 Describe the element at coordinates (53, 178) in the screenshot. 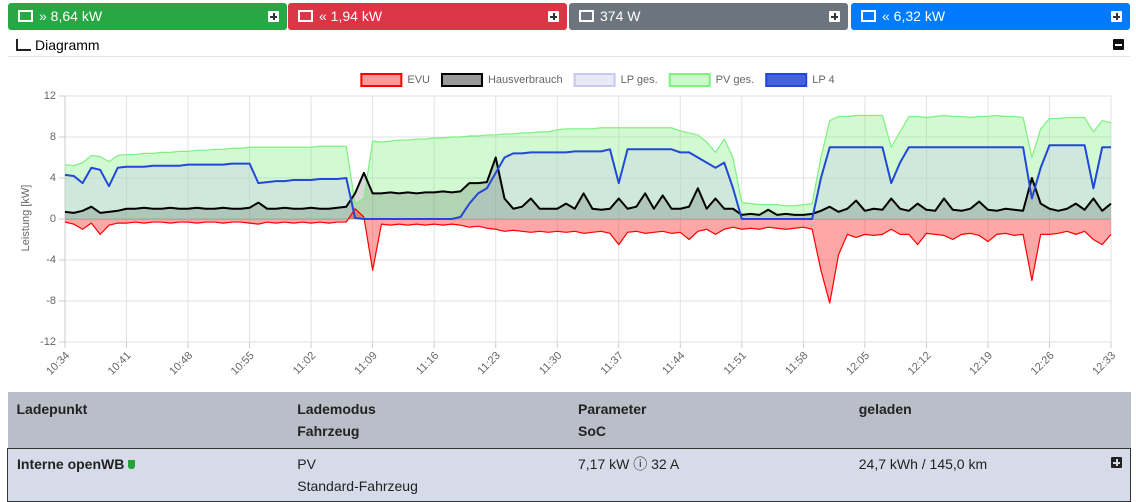

I see `y-tick-label: 4` at that location.